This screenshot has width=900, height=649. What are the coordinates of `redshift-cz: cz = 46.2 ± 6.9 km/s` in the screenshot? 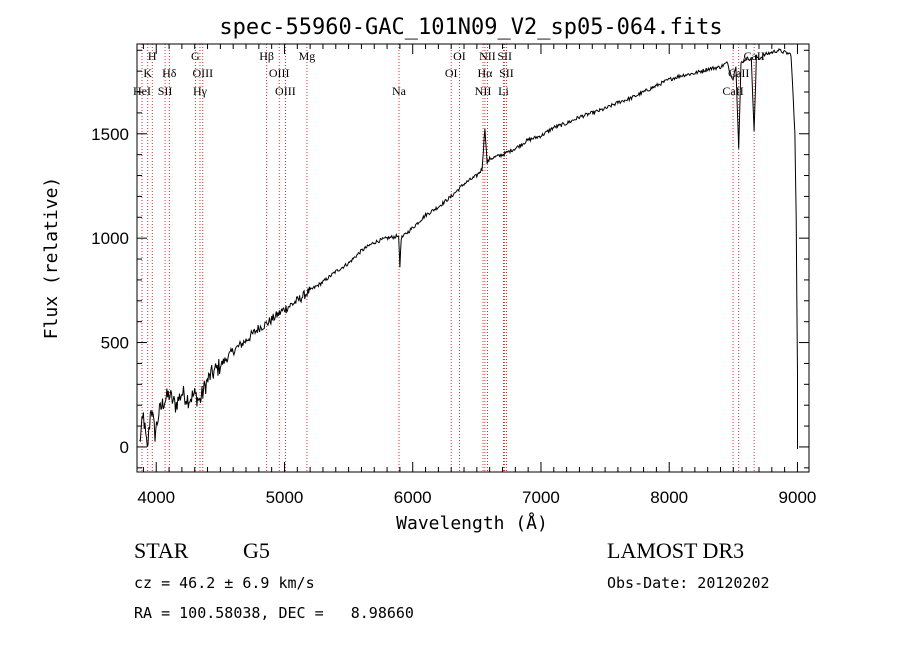 It's located at (224, 583).